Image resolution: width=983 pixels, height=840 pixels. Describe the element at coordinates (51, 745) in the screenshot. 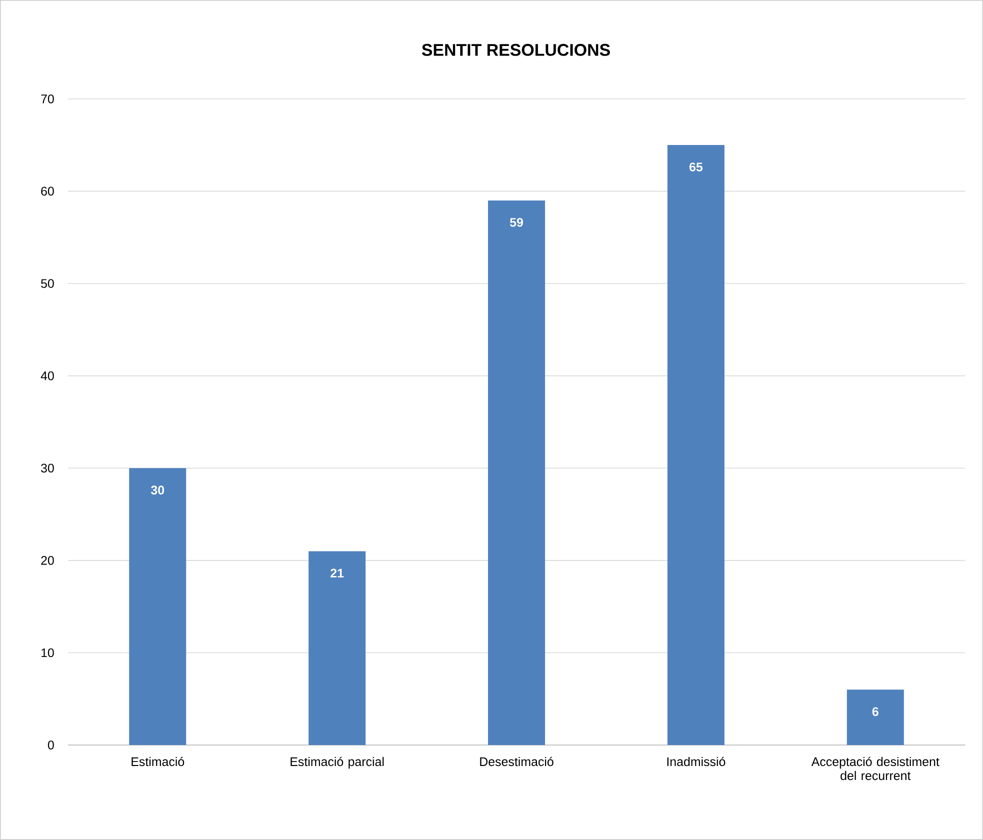

I see `y-tick-label: 0` at that location.